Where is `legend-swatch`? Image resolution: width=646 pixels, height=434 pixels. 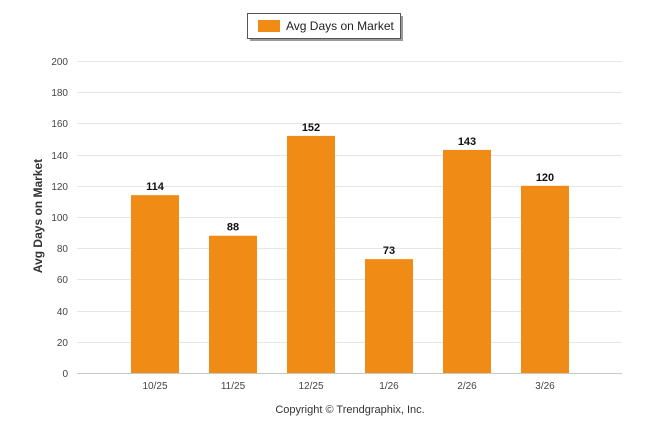
legend-swatch is located at coordinates (269, 26).